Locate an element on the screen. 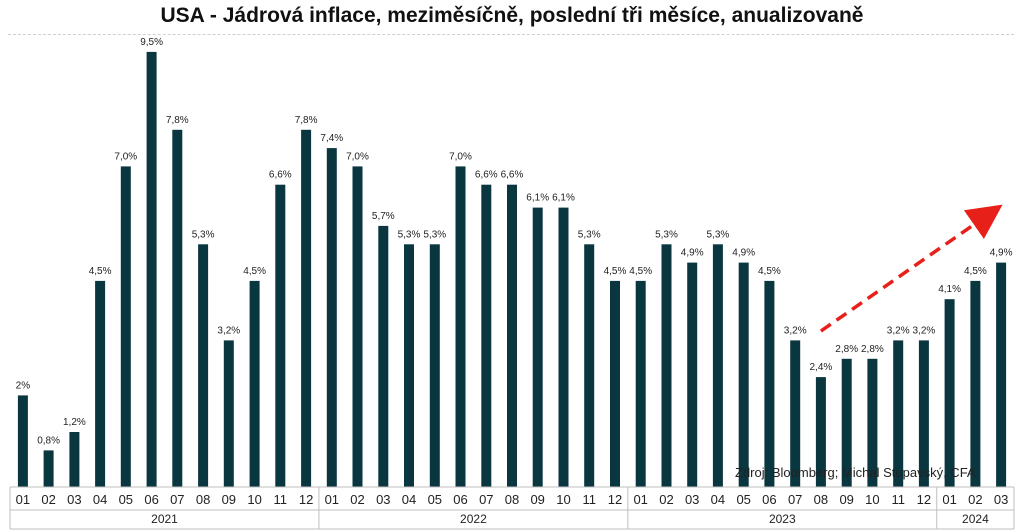 The height and width of the screenshot is (531, 1024). tick-label: 12 is located at coordinates (615, 499).